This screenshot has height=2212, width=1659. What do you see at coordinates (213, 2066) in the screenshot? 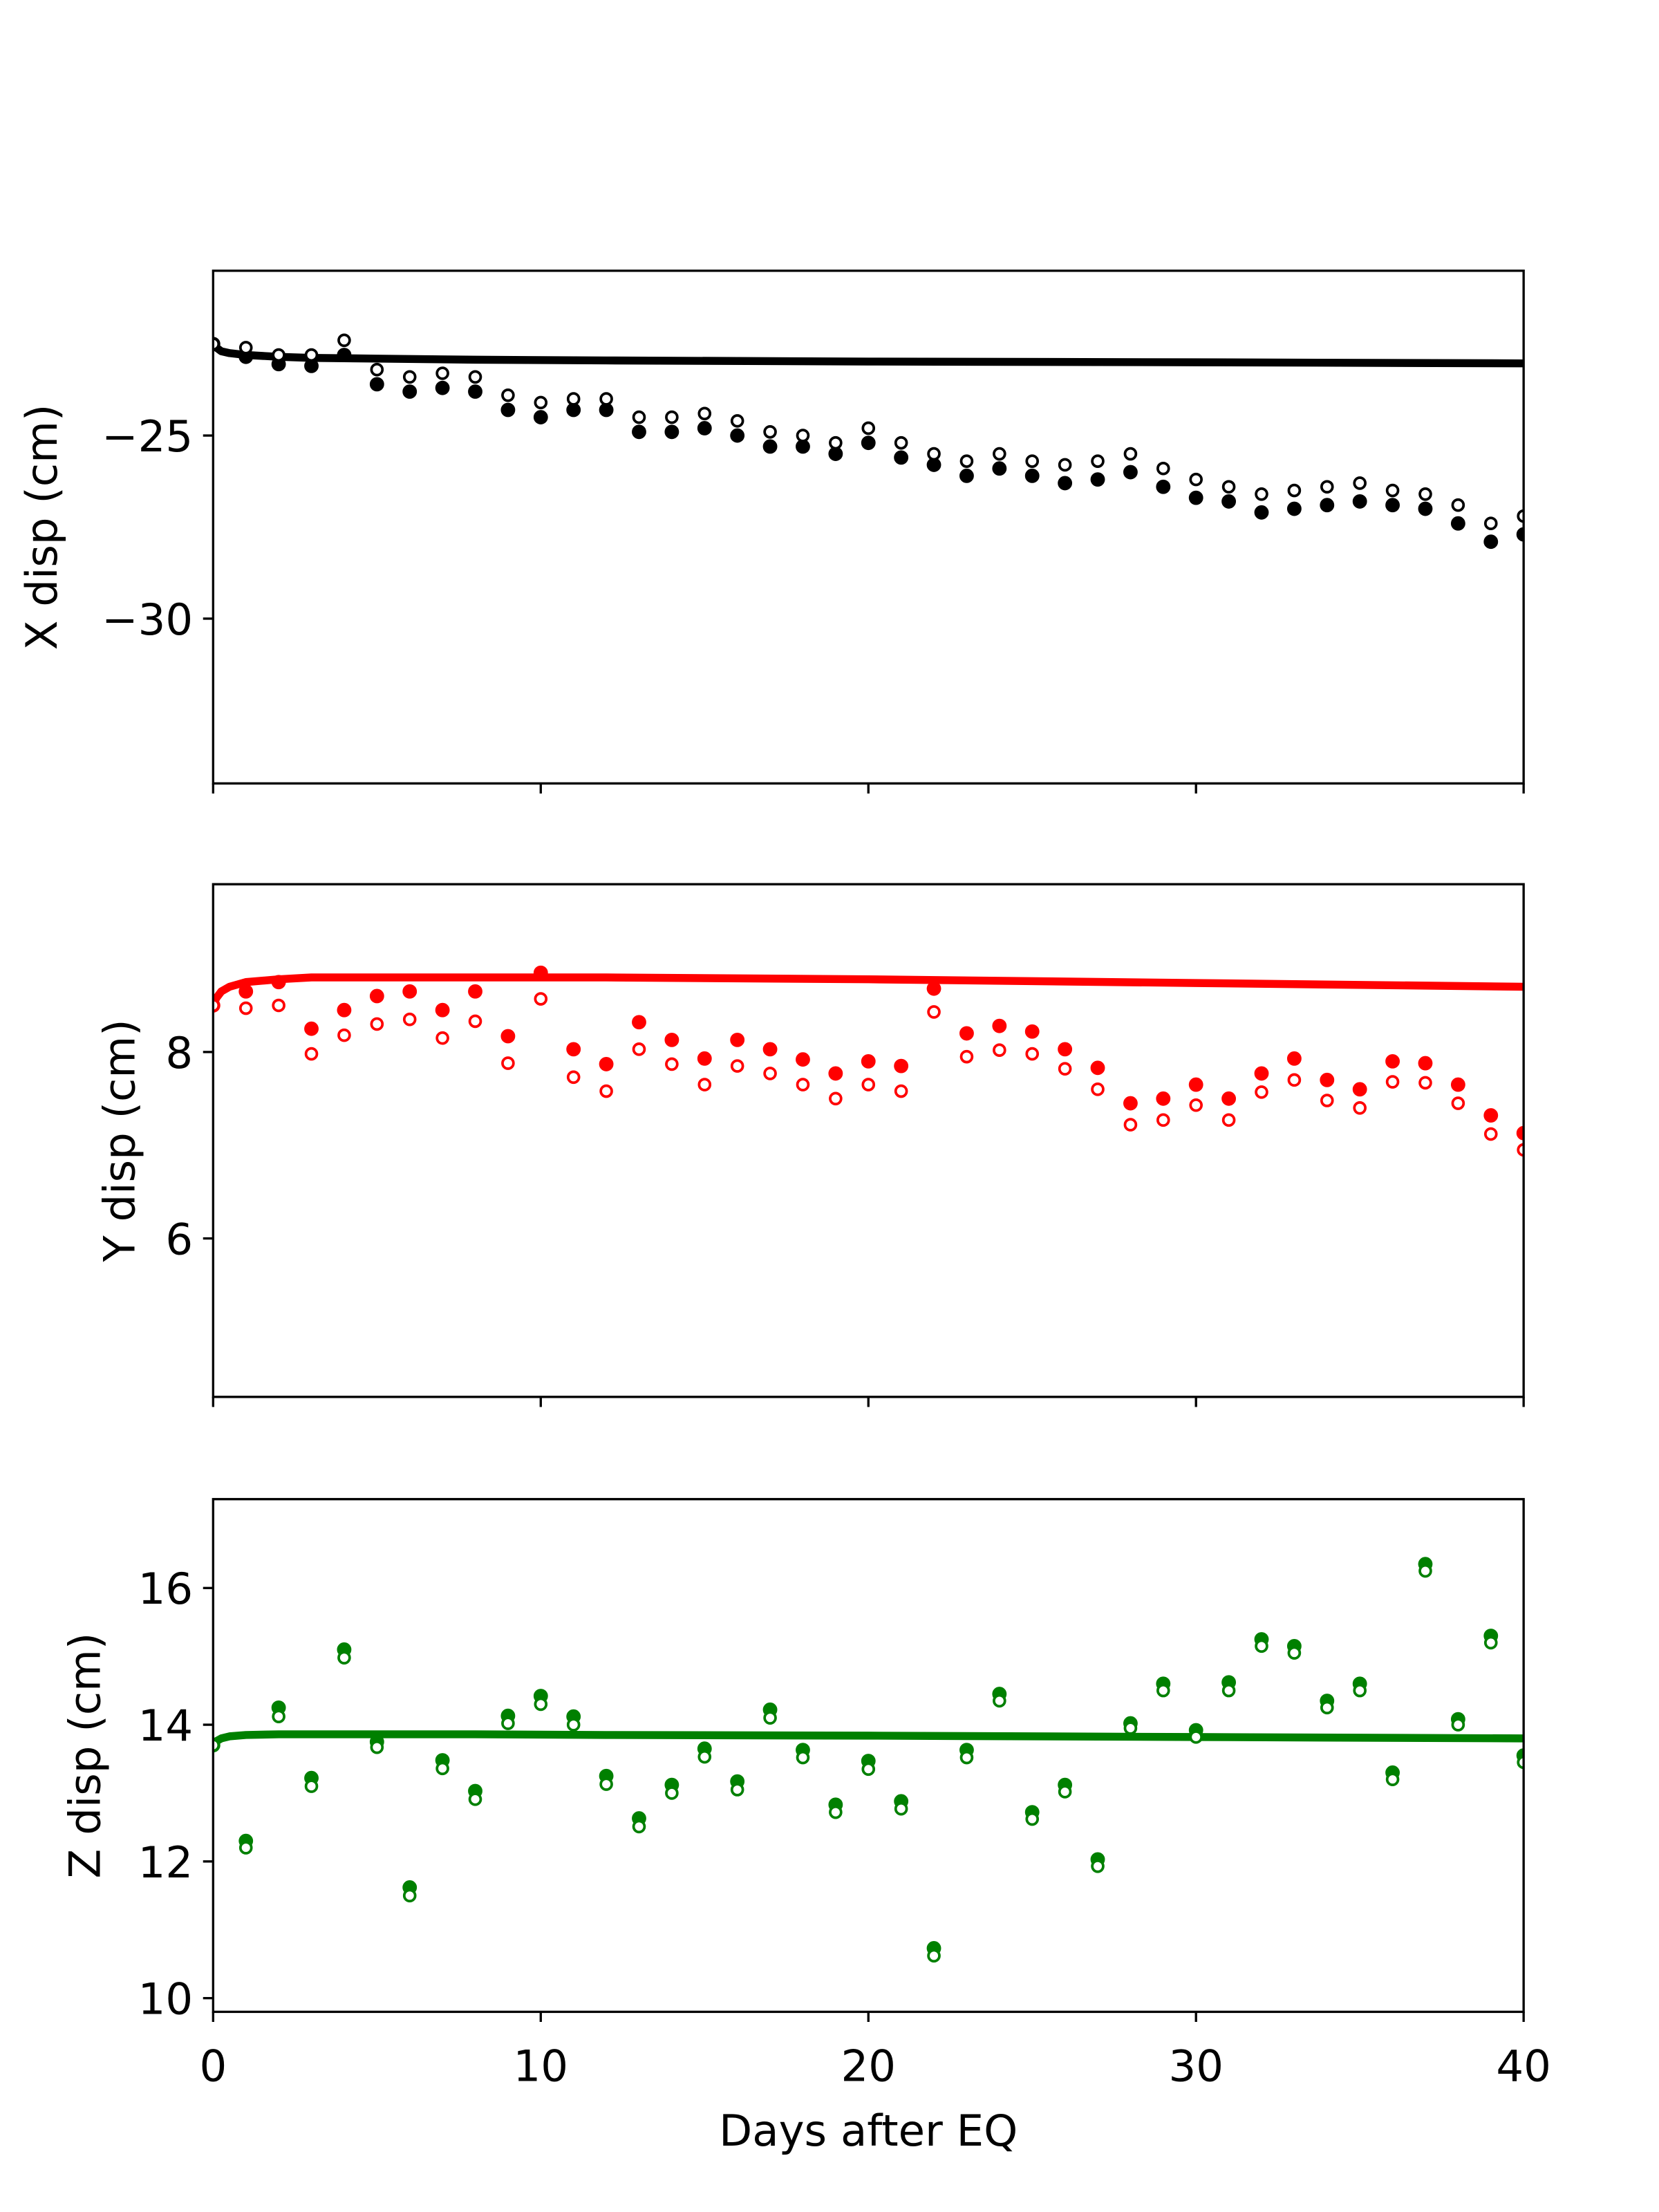
I see `x-tick-label: 0` at bounding box center [213, 2066].